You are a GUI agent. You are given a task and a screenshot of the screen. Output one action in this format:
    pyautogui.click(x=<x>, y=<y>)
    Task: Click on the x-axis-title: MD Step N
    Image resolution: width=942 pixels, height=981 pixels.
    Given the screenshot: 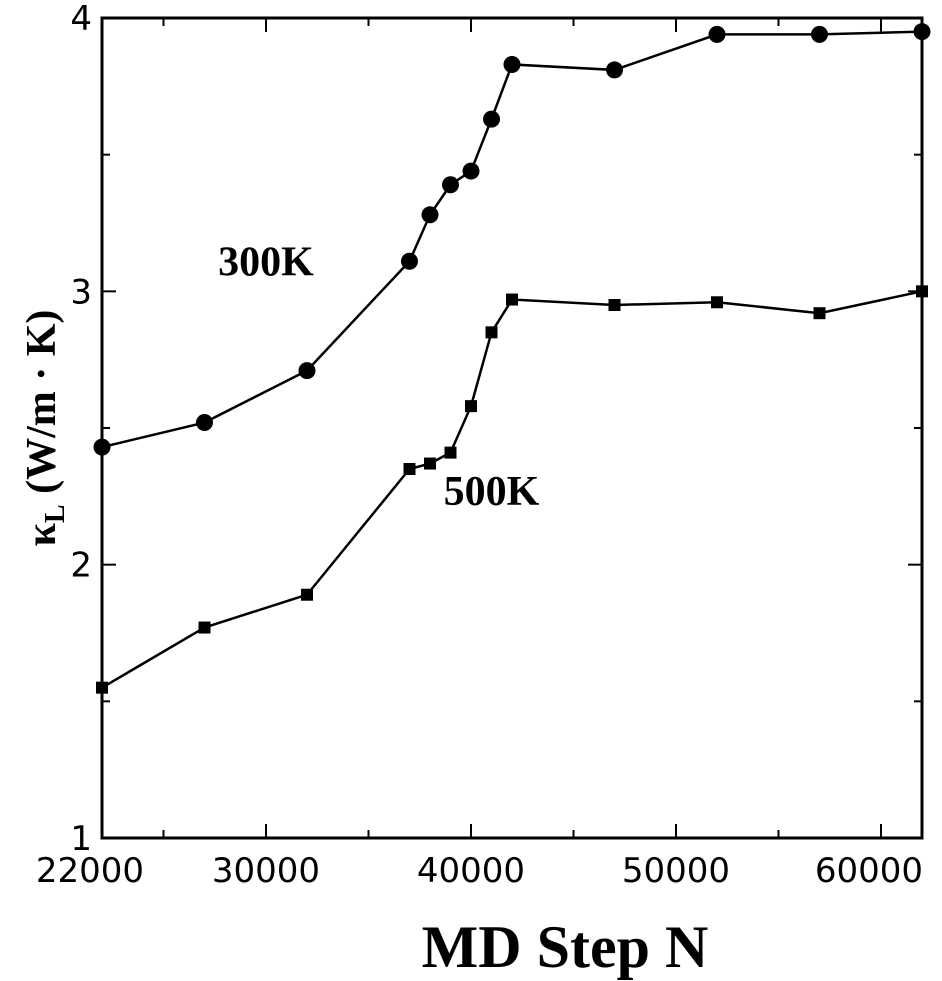 What is the action you would take?
    pyautogui.click(x=565, y=947)
    